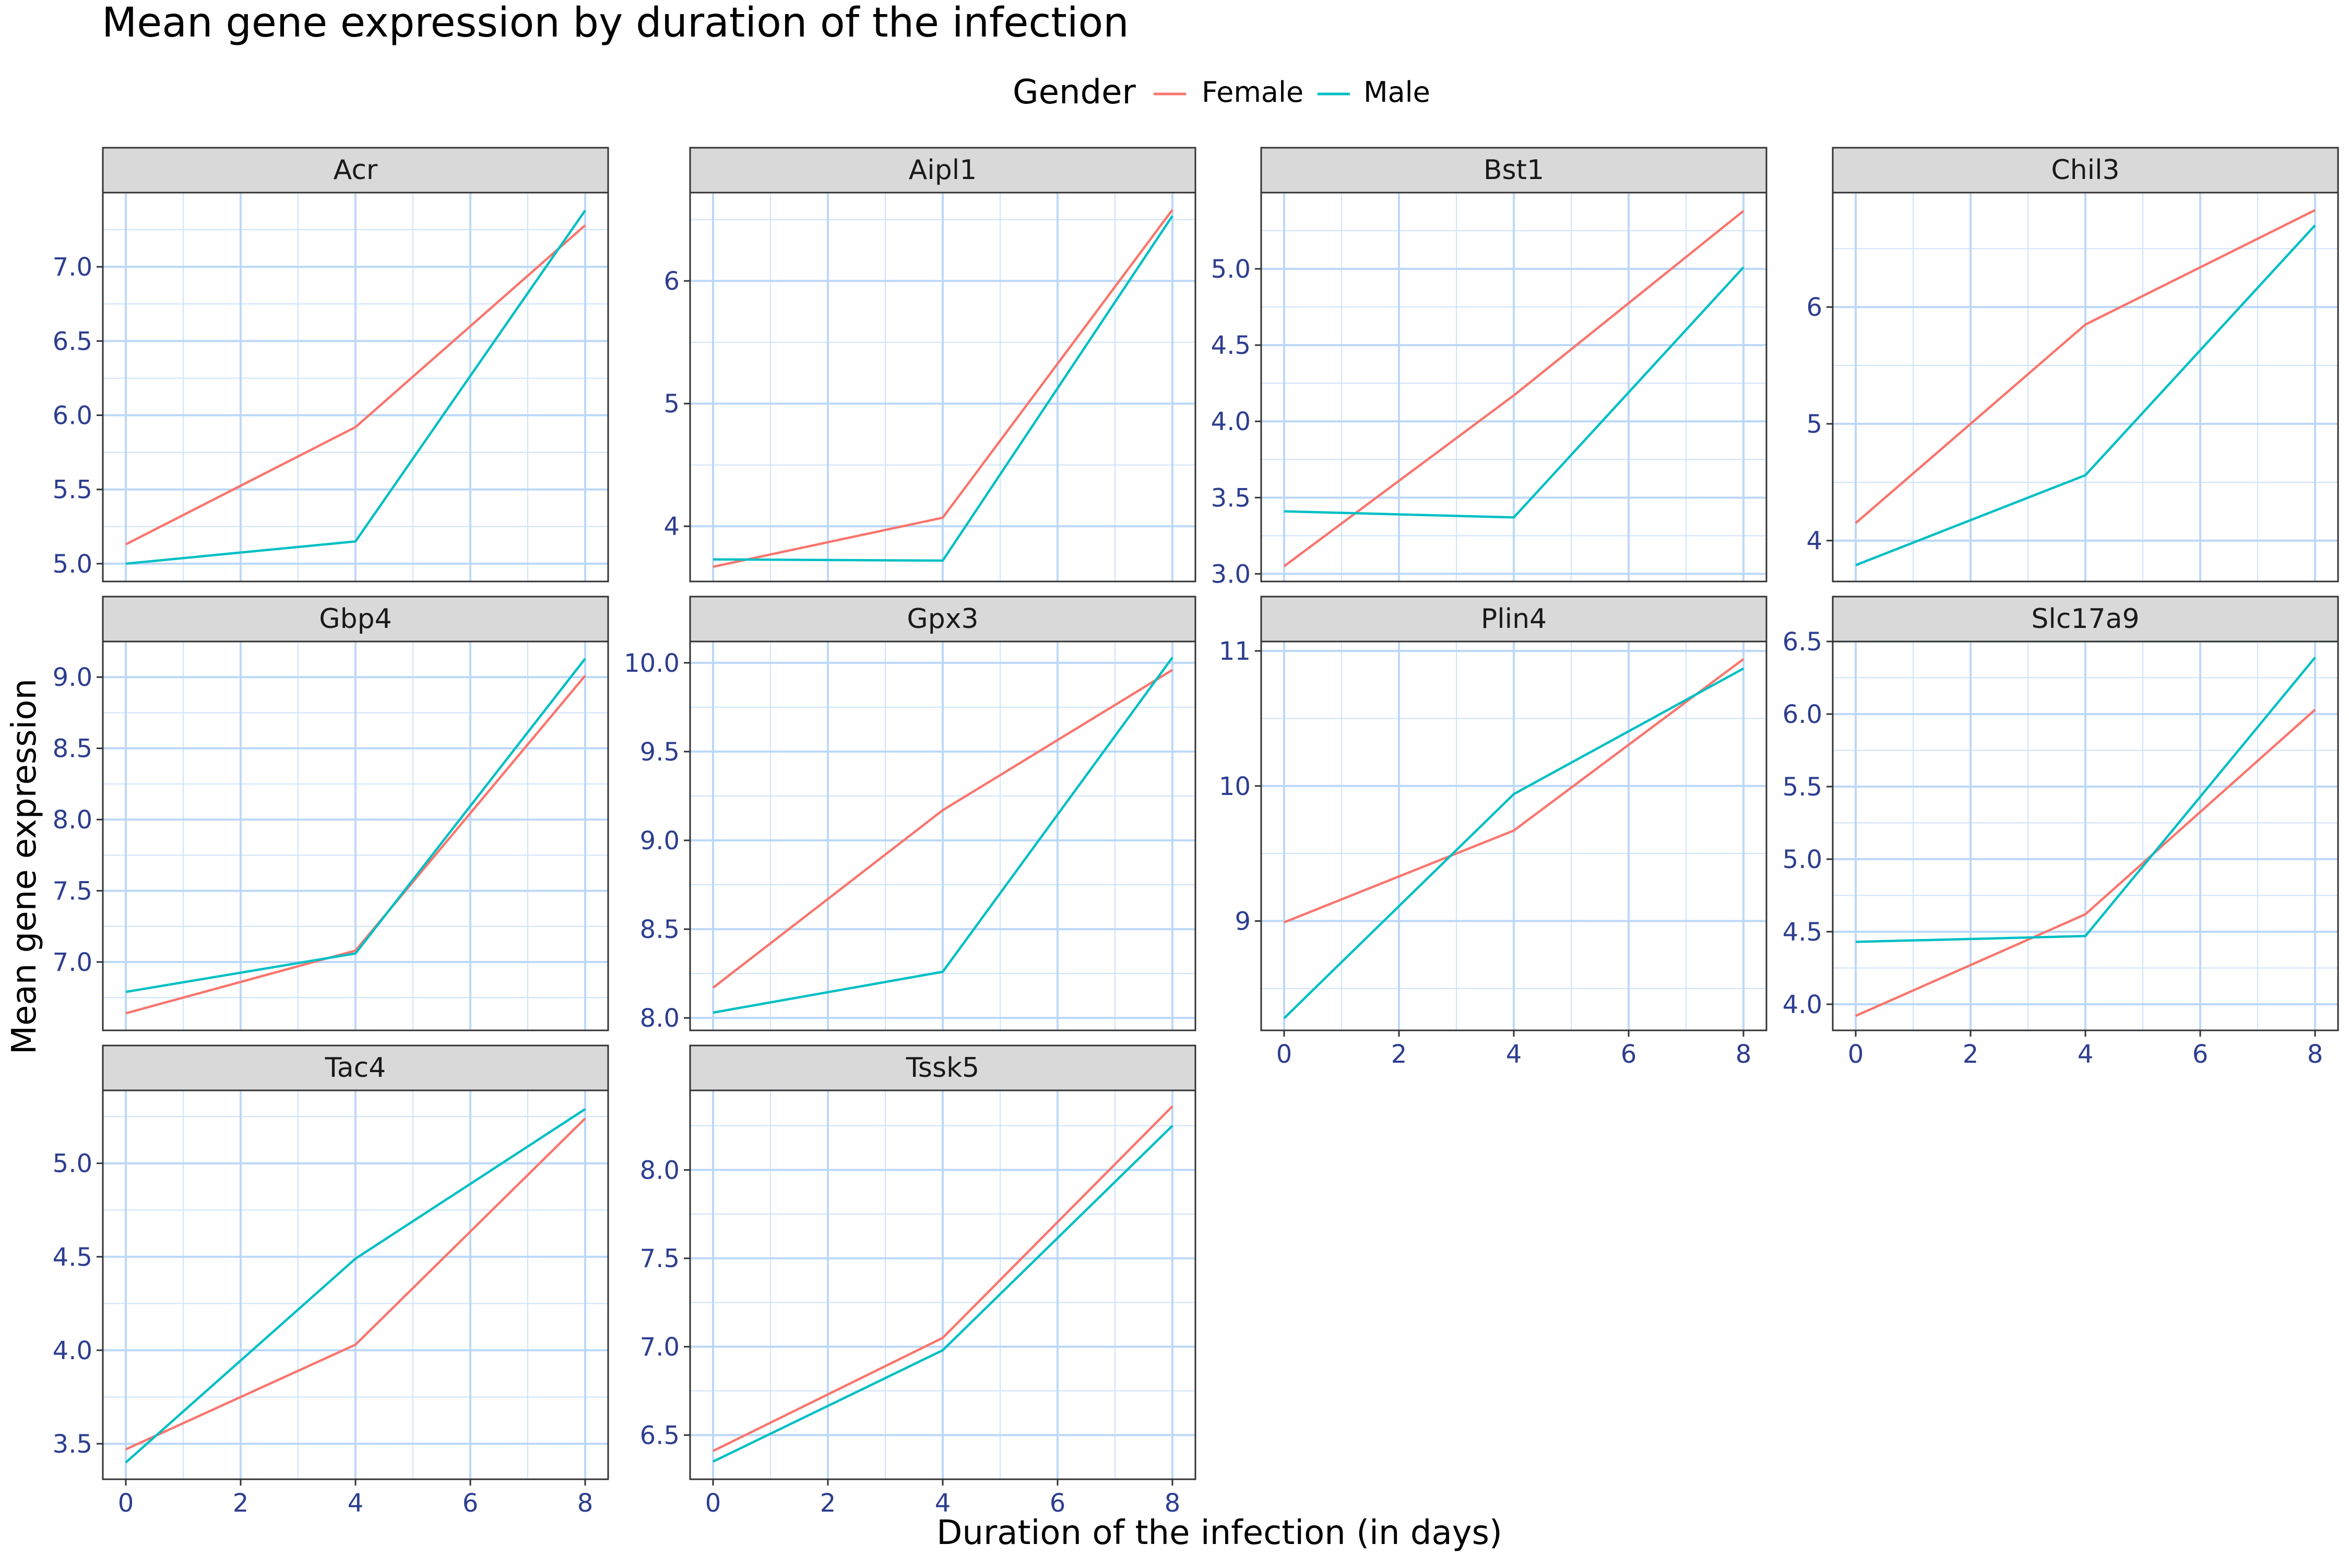 The height and width of the screenshot is (1568, 2349). Describe the element at coordinates (356, 170) in the screenshot. I see `strip-label: Acr` at that location.